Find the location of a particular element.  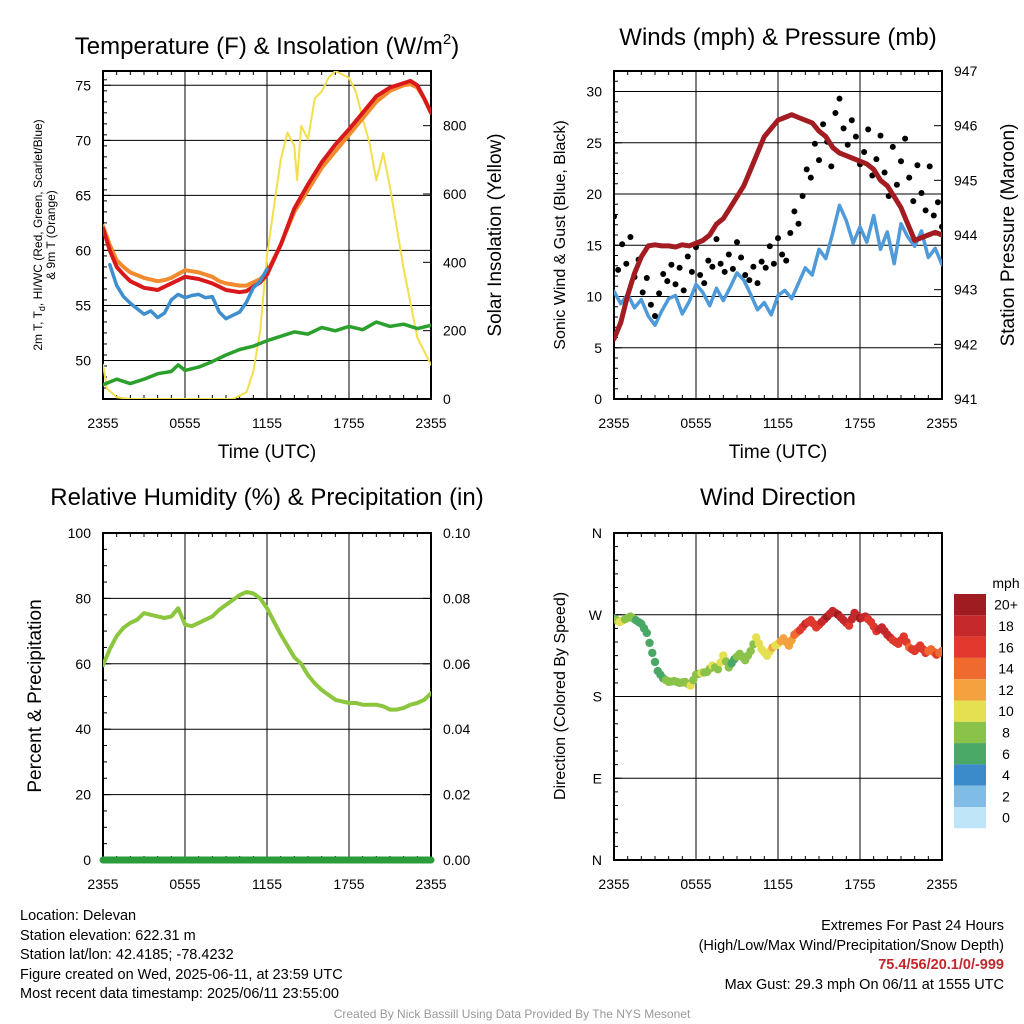

colorbar-title: mph is located at coordinates (1005, 583).